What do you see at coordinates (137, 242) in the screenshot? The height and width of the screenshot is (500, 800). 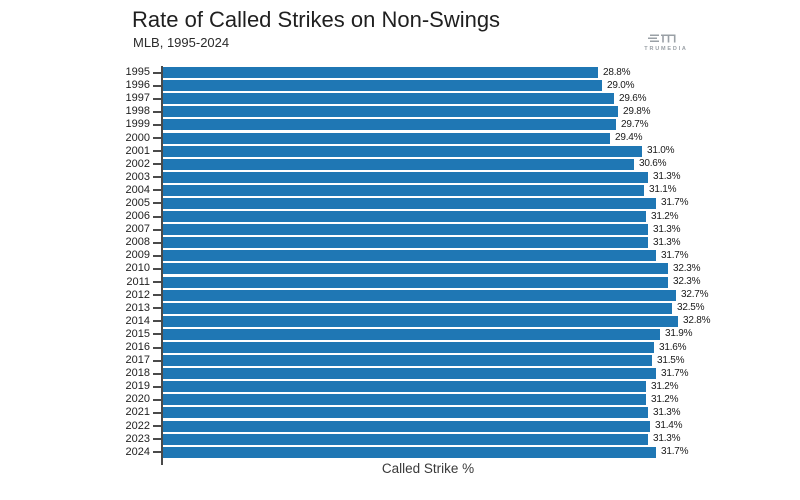 I see `y-tick-label: 2008` at bounding box center [137, 242].